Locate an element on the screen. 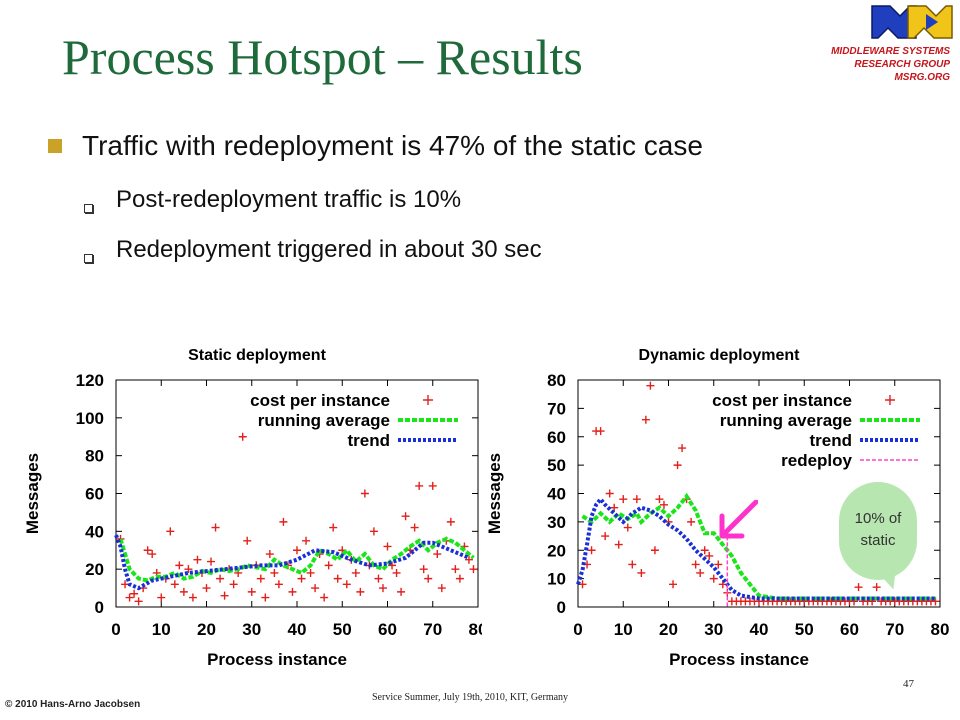 Image resolution: width=960 pixels, height=720 pixels. square-bullet-icon is located at coordinates (55, 146).